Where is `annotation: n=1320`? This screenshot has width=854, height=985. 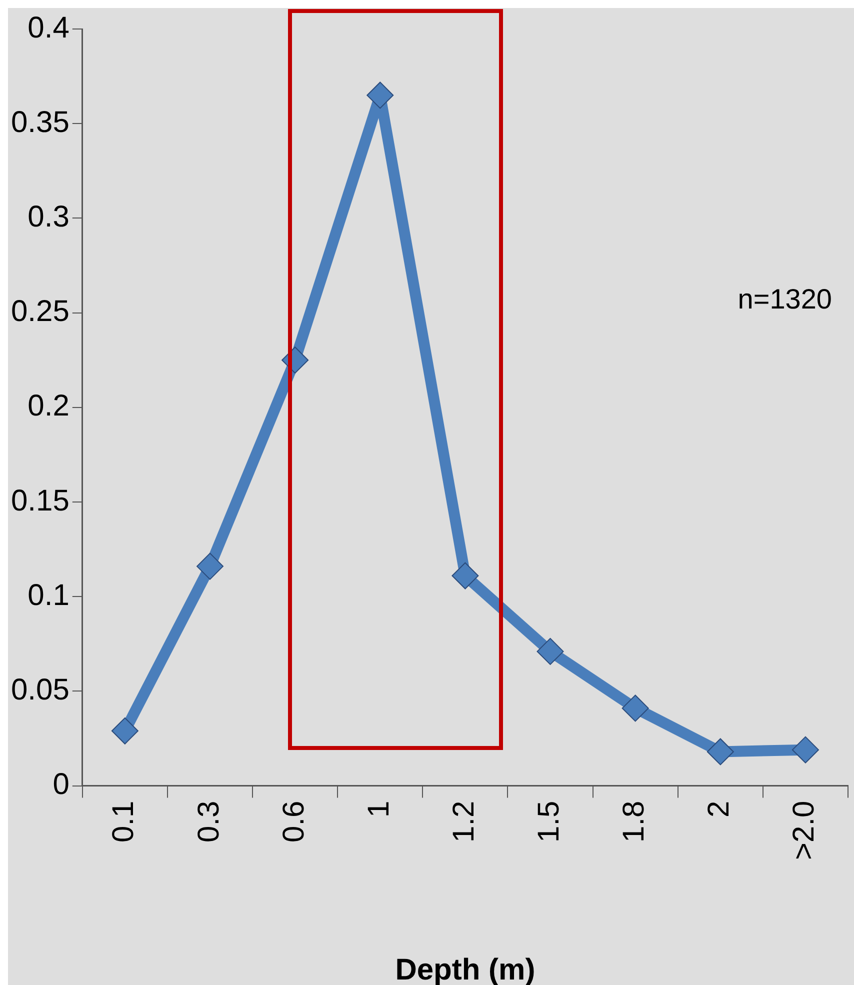 annotation: n=1320 is located at coordinates (785, 299).